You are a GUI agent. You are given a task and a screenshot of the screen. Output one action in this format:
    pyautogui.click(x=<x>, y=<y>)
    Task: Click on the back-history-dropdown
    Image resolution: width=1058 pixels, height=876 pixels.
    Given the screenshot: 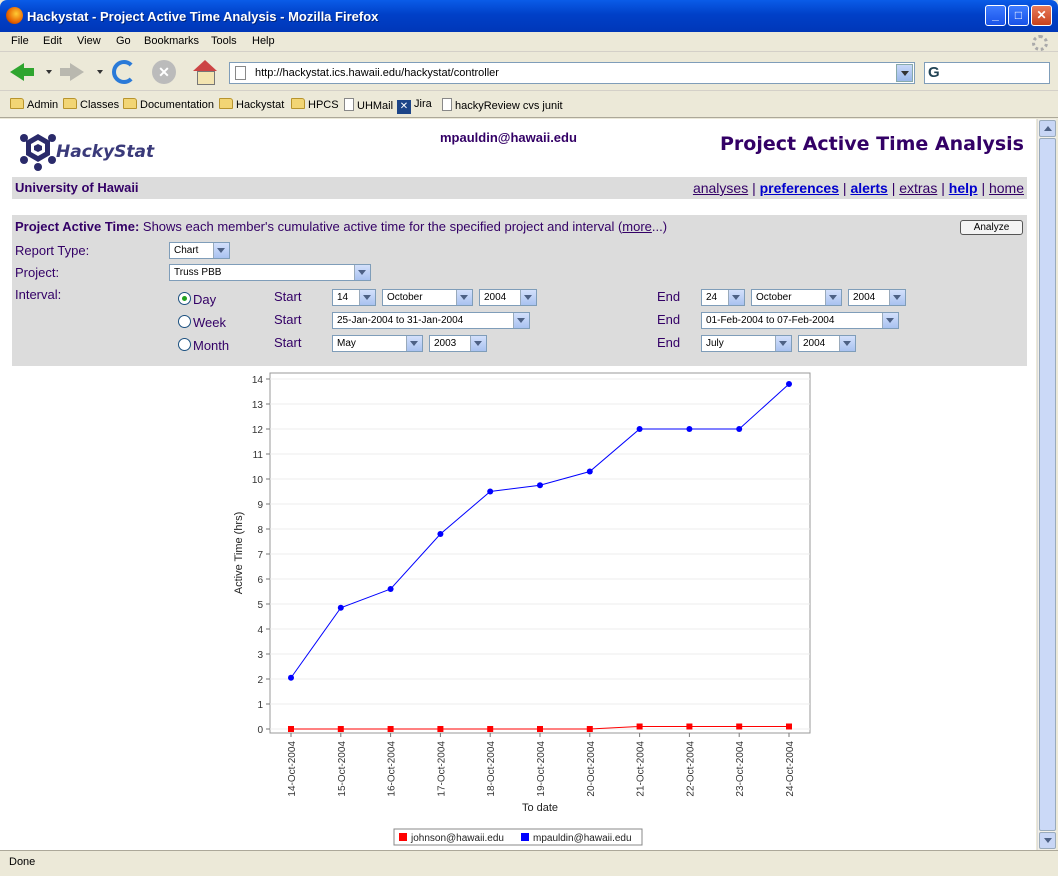 What is the action you would take?
    pyautogui.click(x=49, y=72)
    